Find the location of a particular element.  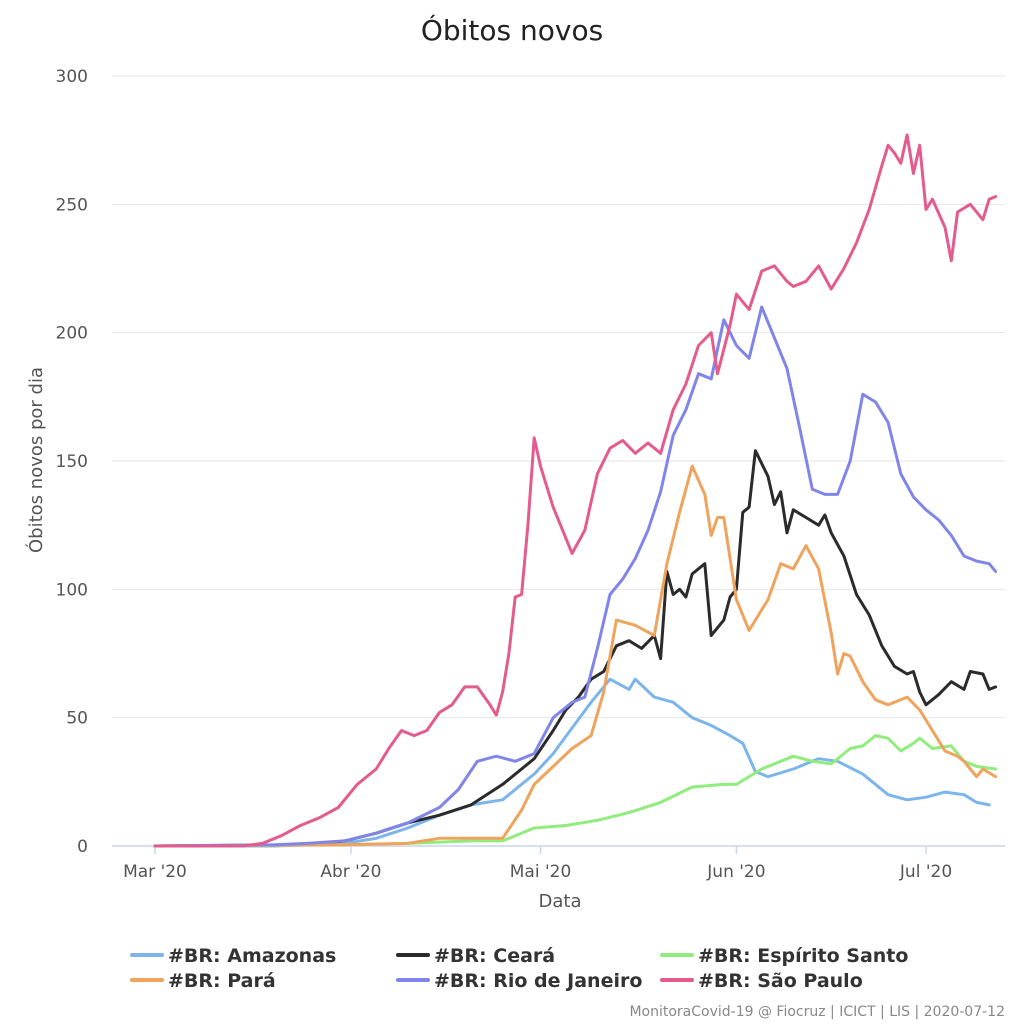

y-tick-label: 150 is located at coordinates (72, 462).